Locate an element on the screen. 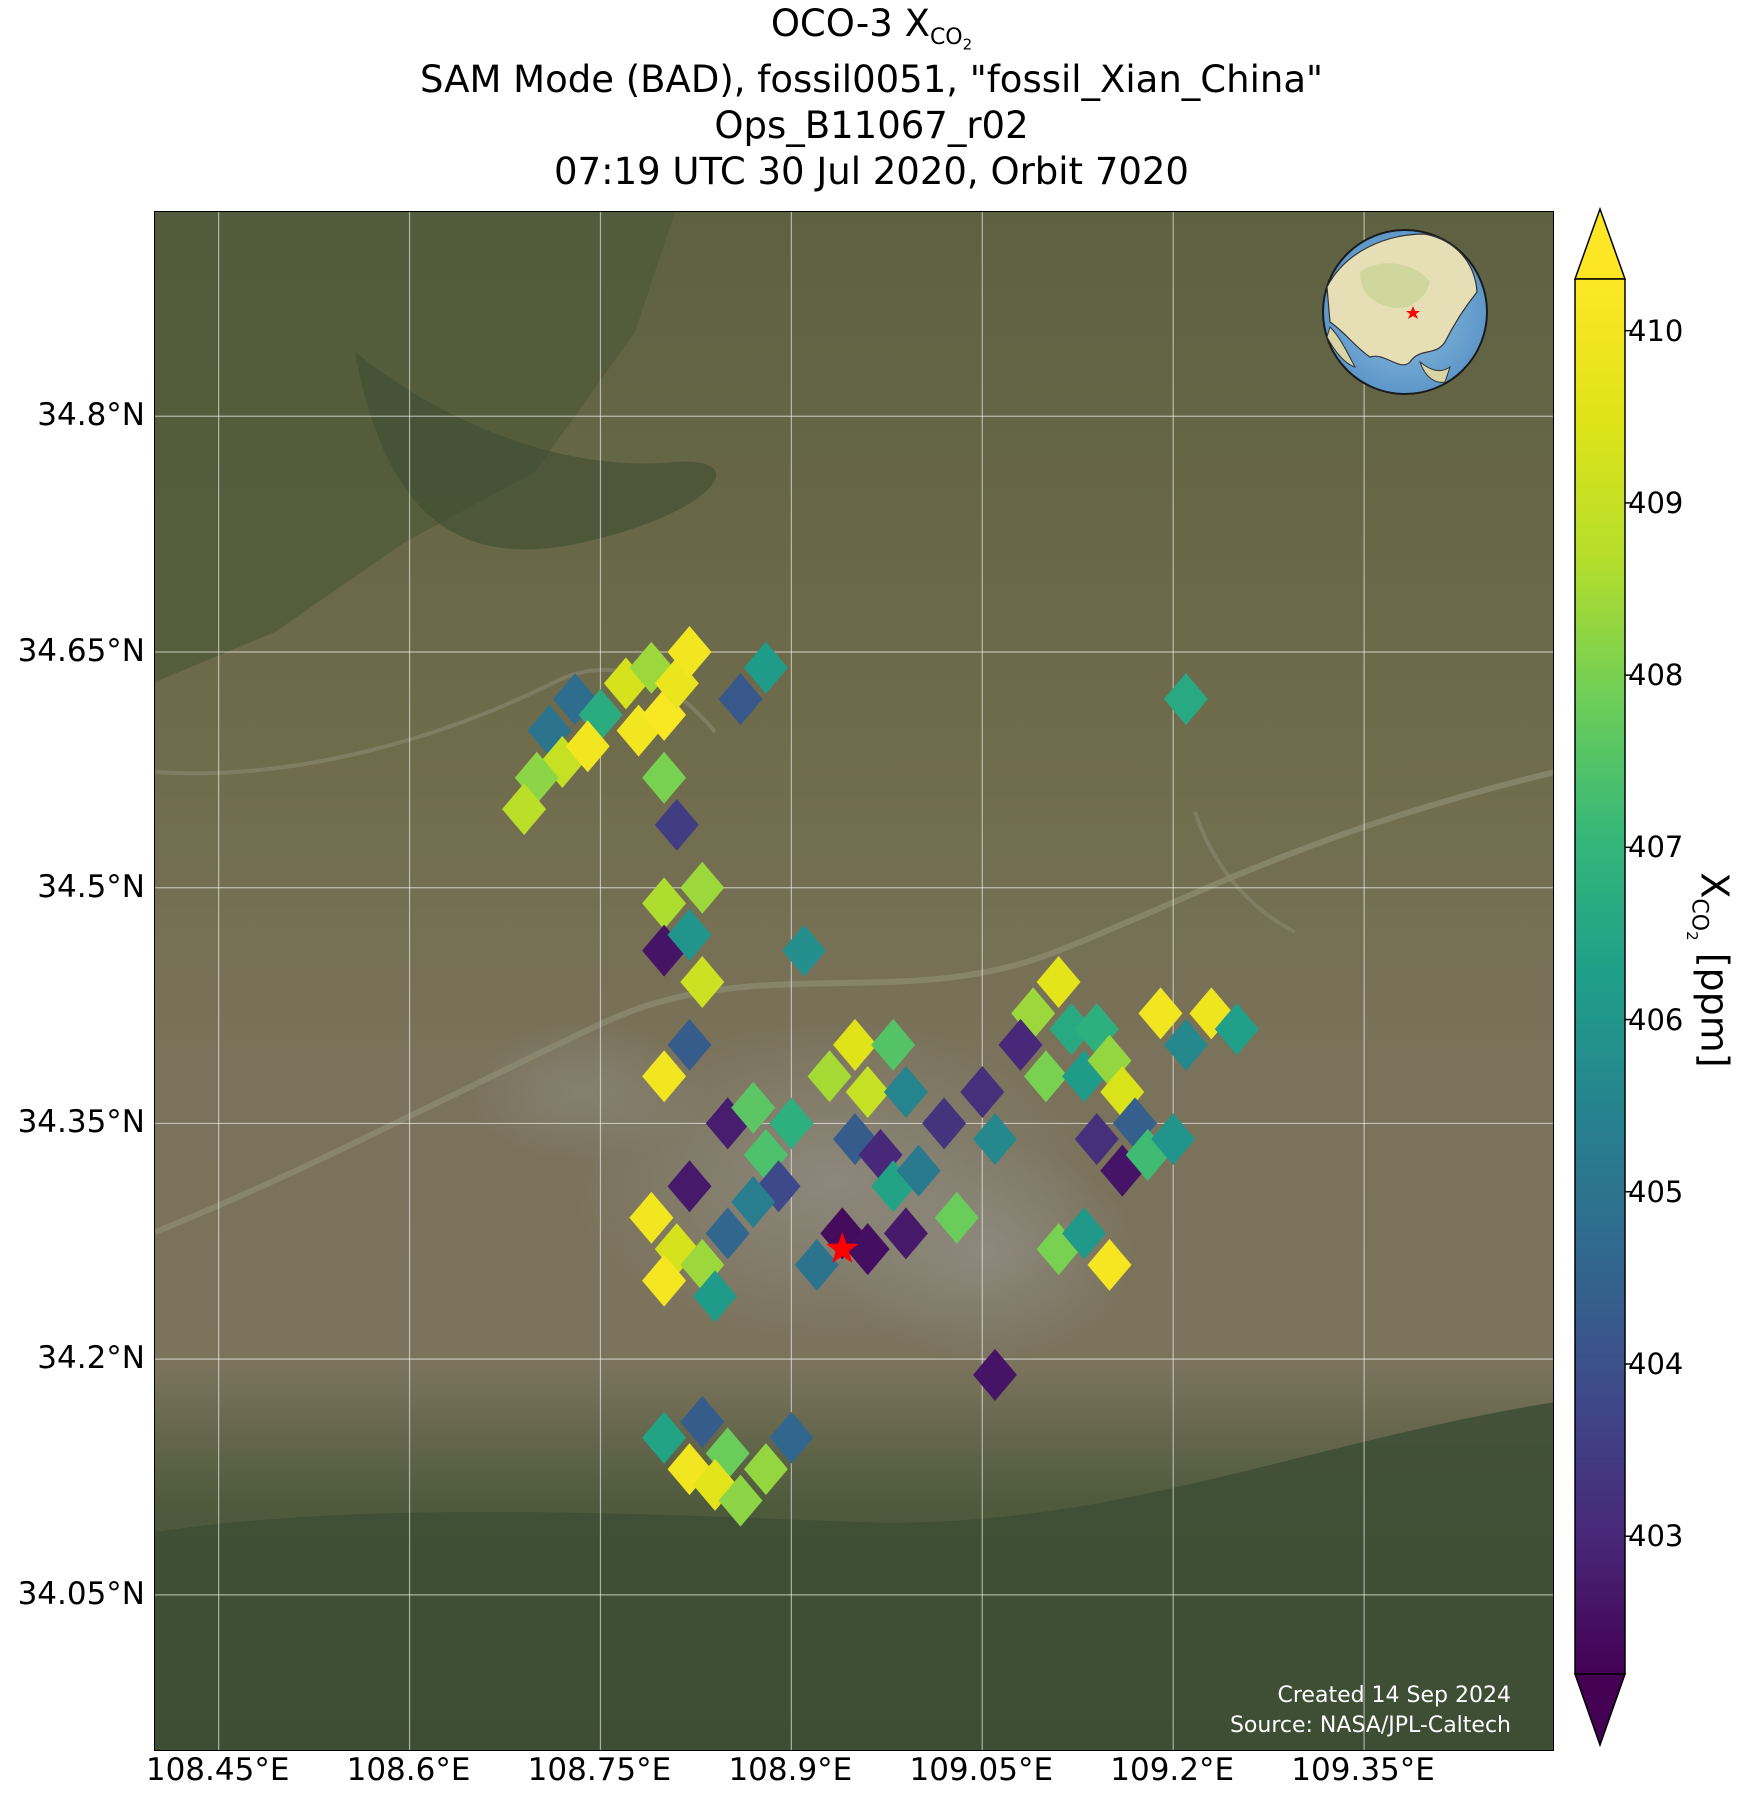 The width and height of the screenshot is (1743, 1801). cb-label-unit: [ppm] is located at coordinates (1714, 1004).